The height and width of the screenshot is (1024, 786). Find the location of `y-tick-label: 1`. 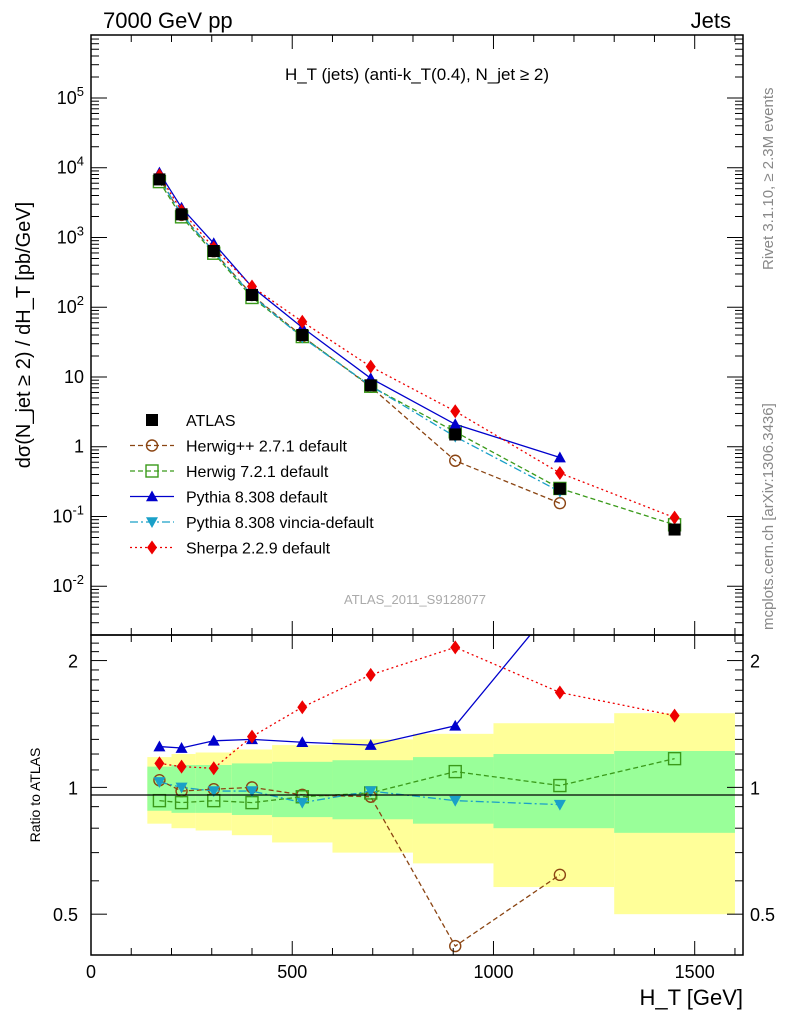

y-tick-label: 1 is located at coordinates (79, 447).